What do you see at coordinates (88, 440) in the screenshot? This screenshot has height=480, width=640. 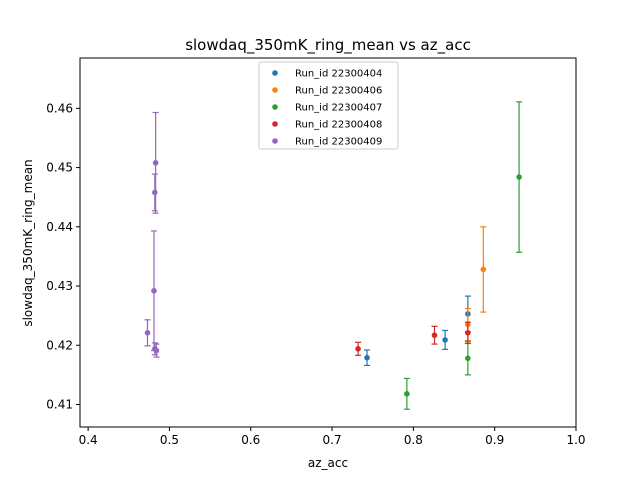 I see `x-tick-label: 0.4` at bounding box center [88, 440].